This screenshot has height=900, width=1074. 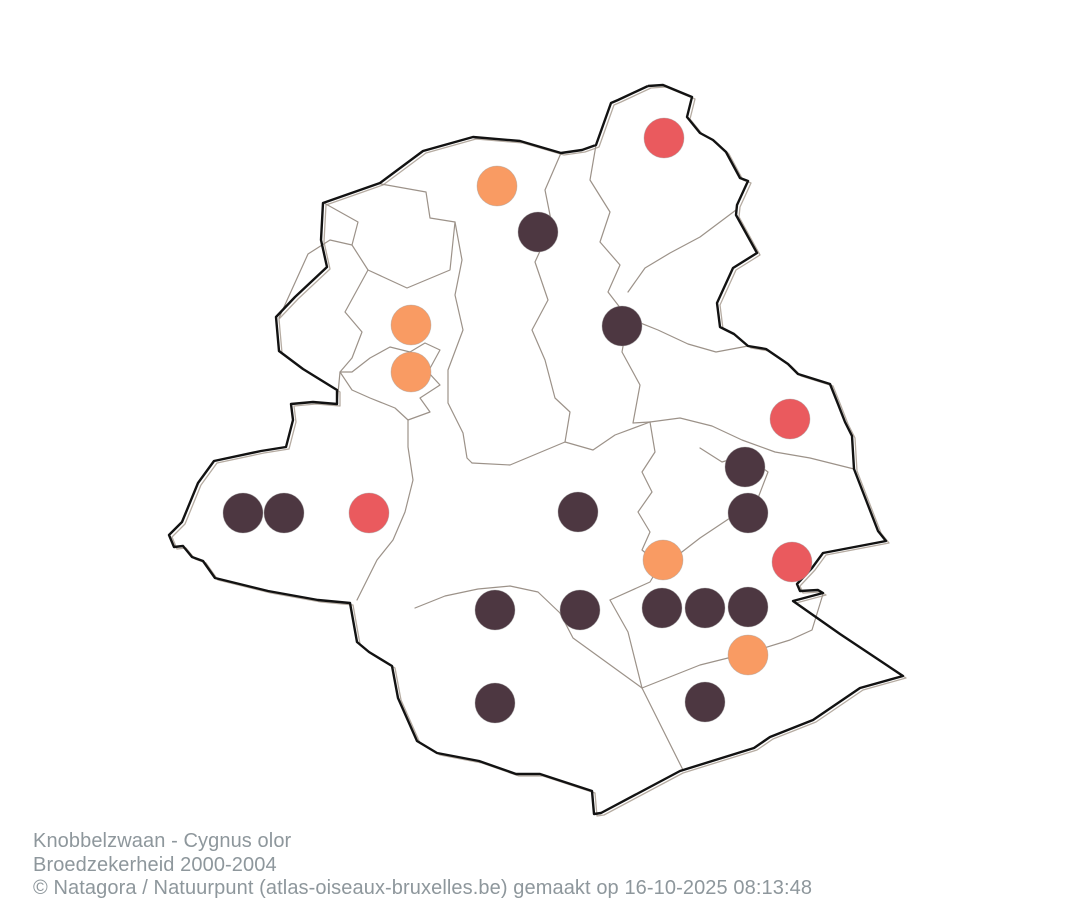 What do you see at coordinates (162, 841) in the screenshot?
I see `species-title: Knobbelzwaan - Cygnus olor` at bounding box center [162, 841].